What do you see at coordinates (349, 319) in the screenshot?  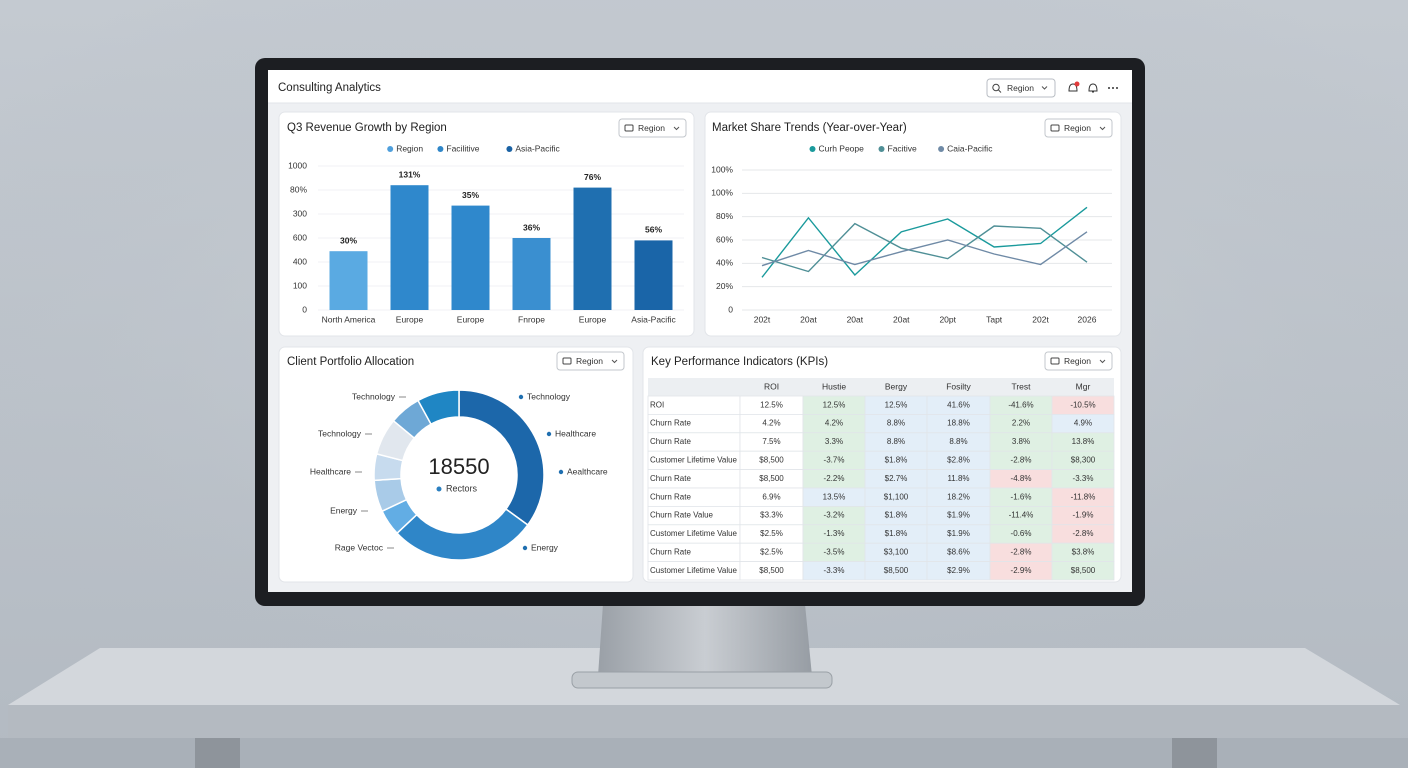 I see `x-tick-label: North America` at bounding box center [349, 319].